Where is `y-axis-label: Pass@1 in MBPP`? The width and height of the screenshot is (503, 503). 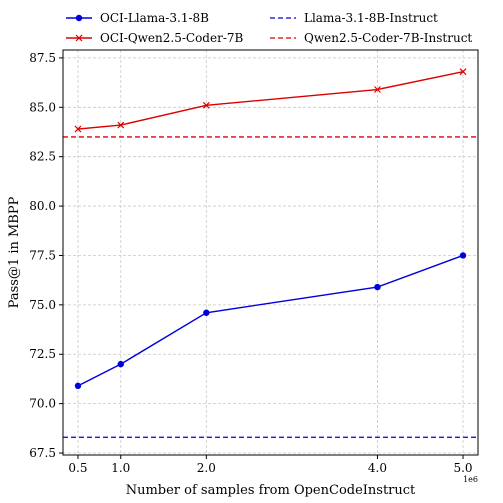 y-axis-label: Pass@1 in MBPP is located at coordinates (14, 252).